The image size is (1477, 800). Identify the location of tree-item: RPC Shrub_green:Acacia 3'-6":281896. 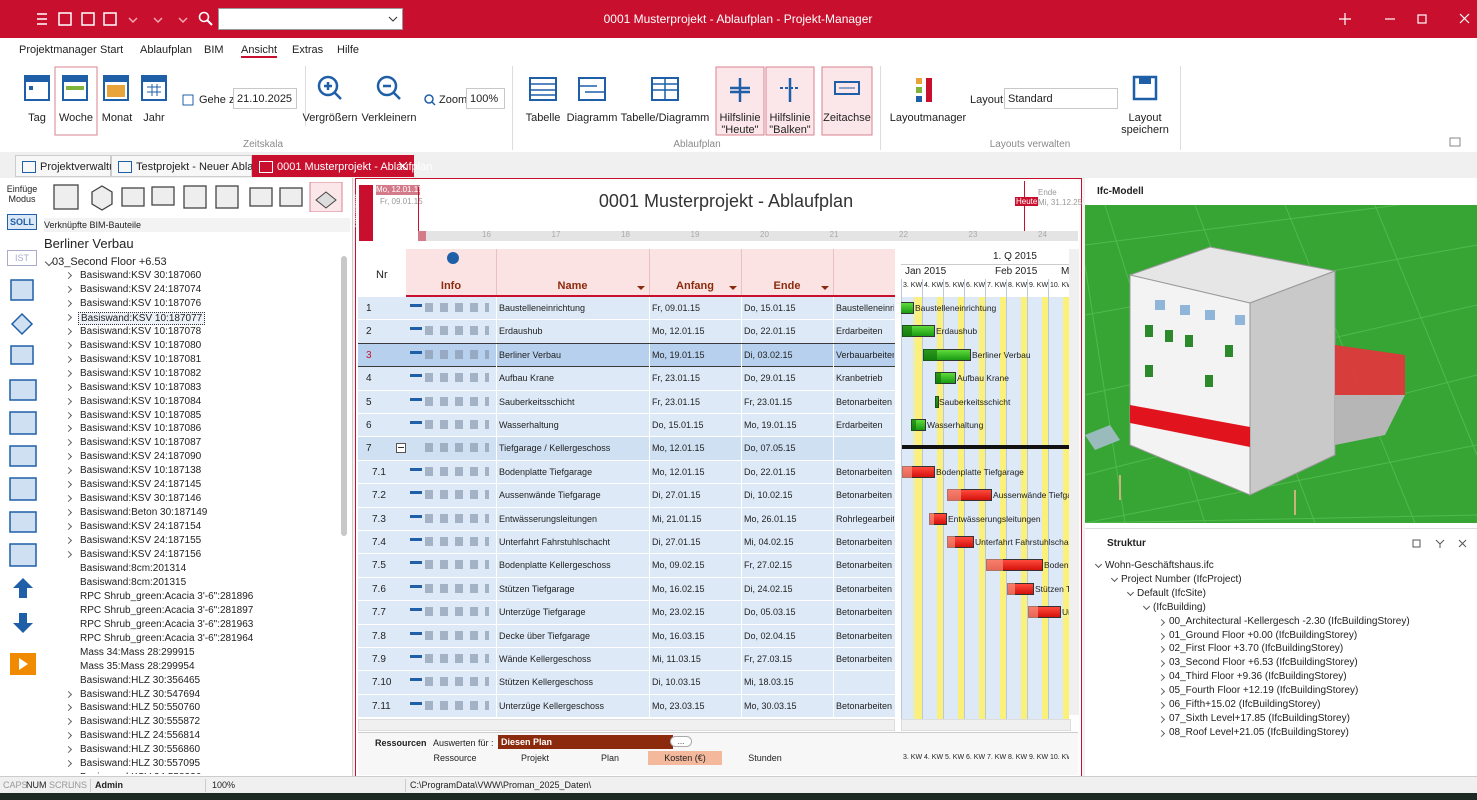
(167, 596).